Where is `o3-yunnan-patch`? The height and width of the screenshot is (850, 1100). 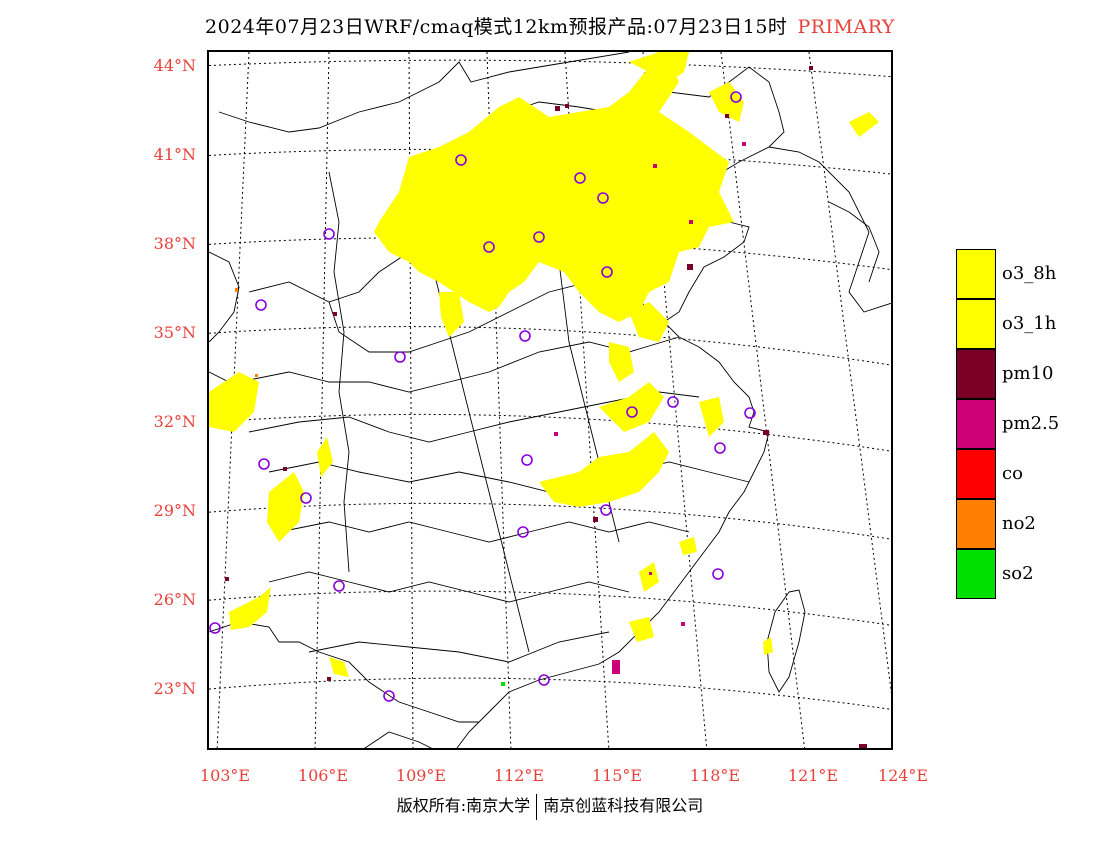 o3-yunnan-patch is located at coordinates (250, 608).